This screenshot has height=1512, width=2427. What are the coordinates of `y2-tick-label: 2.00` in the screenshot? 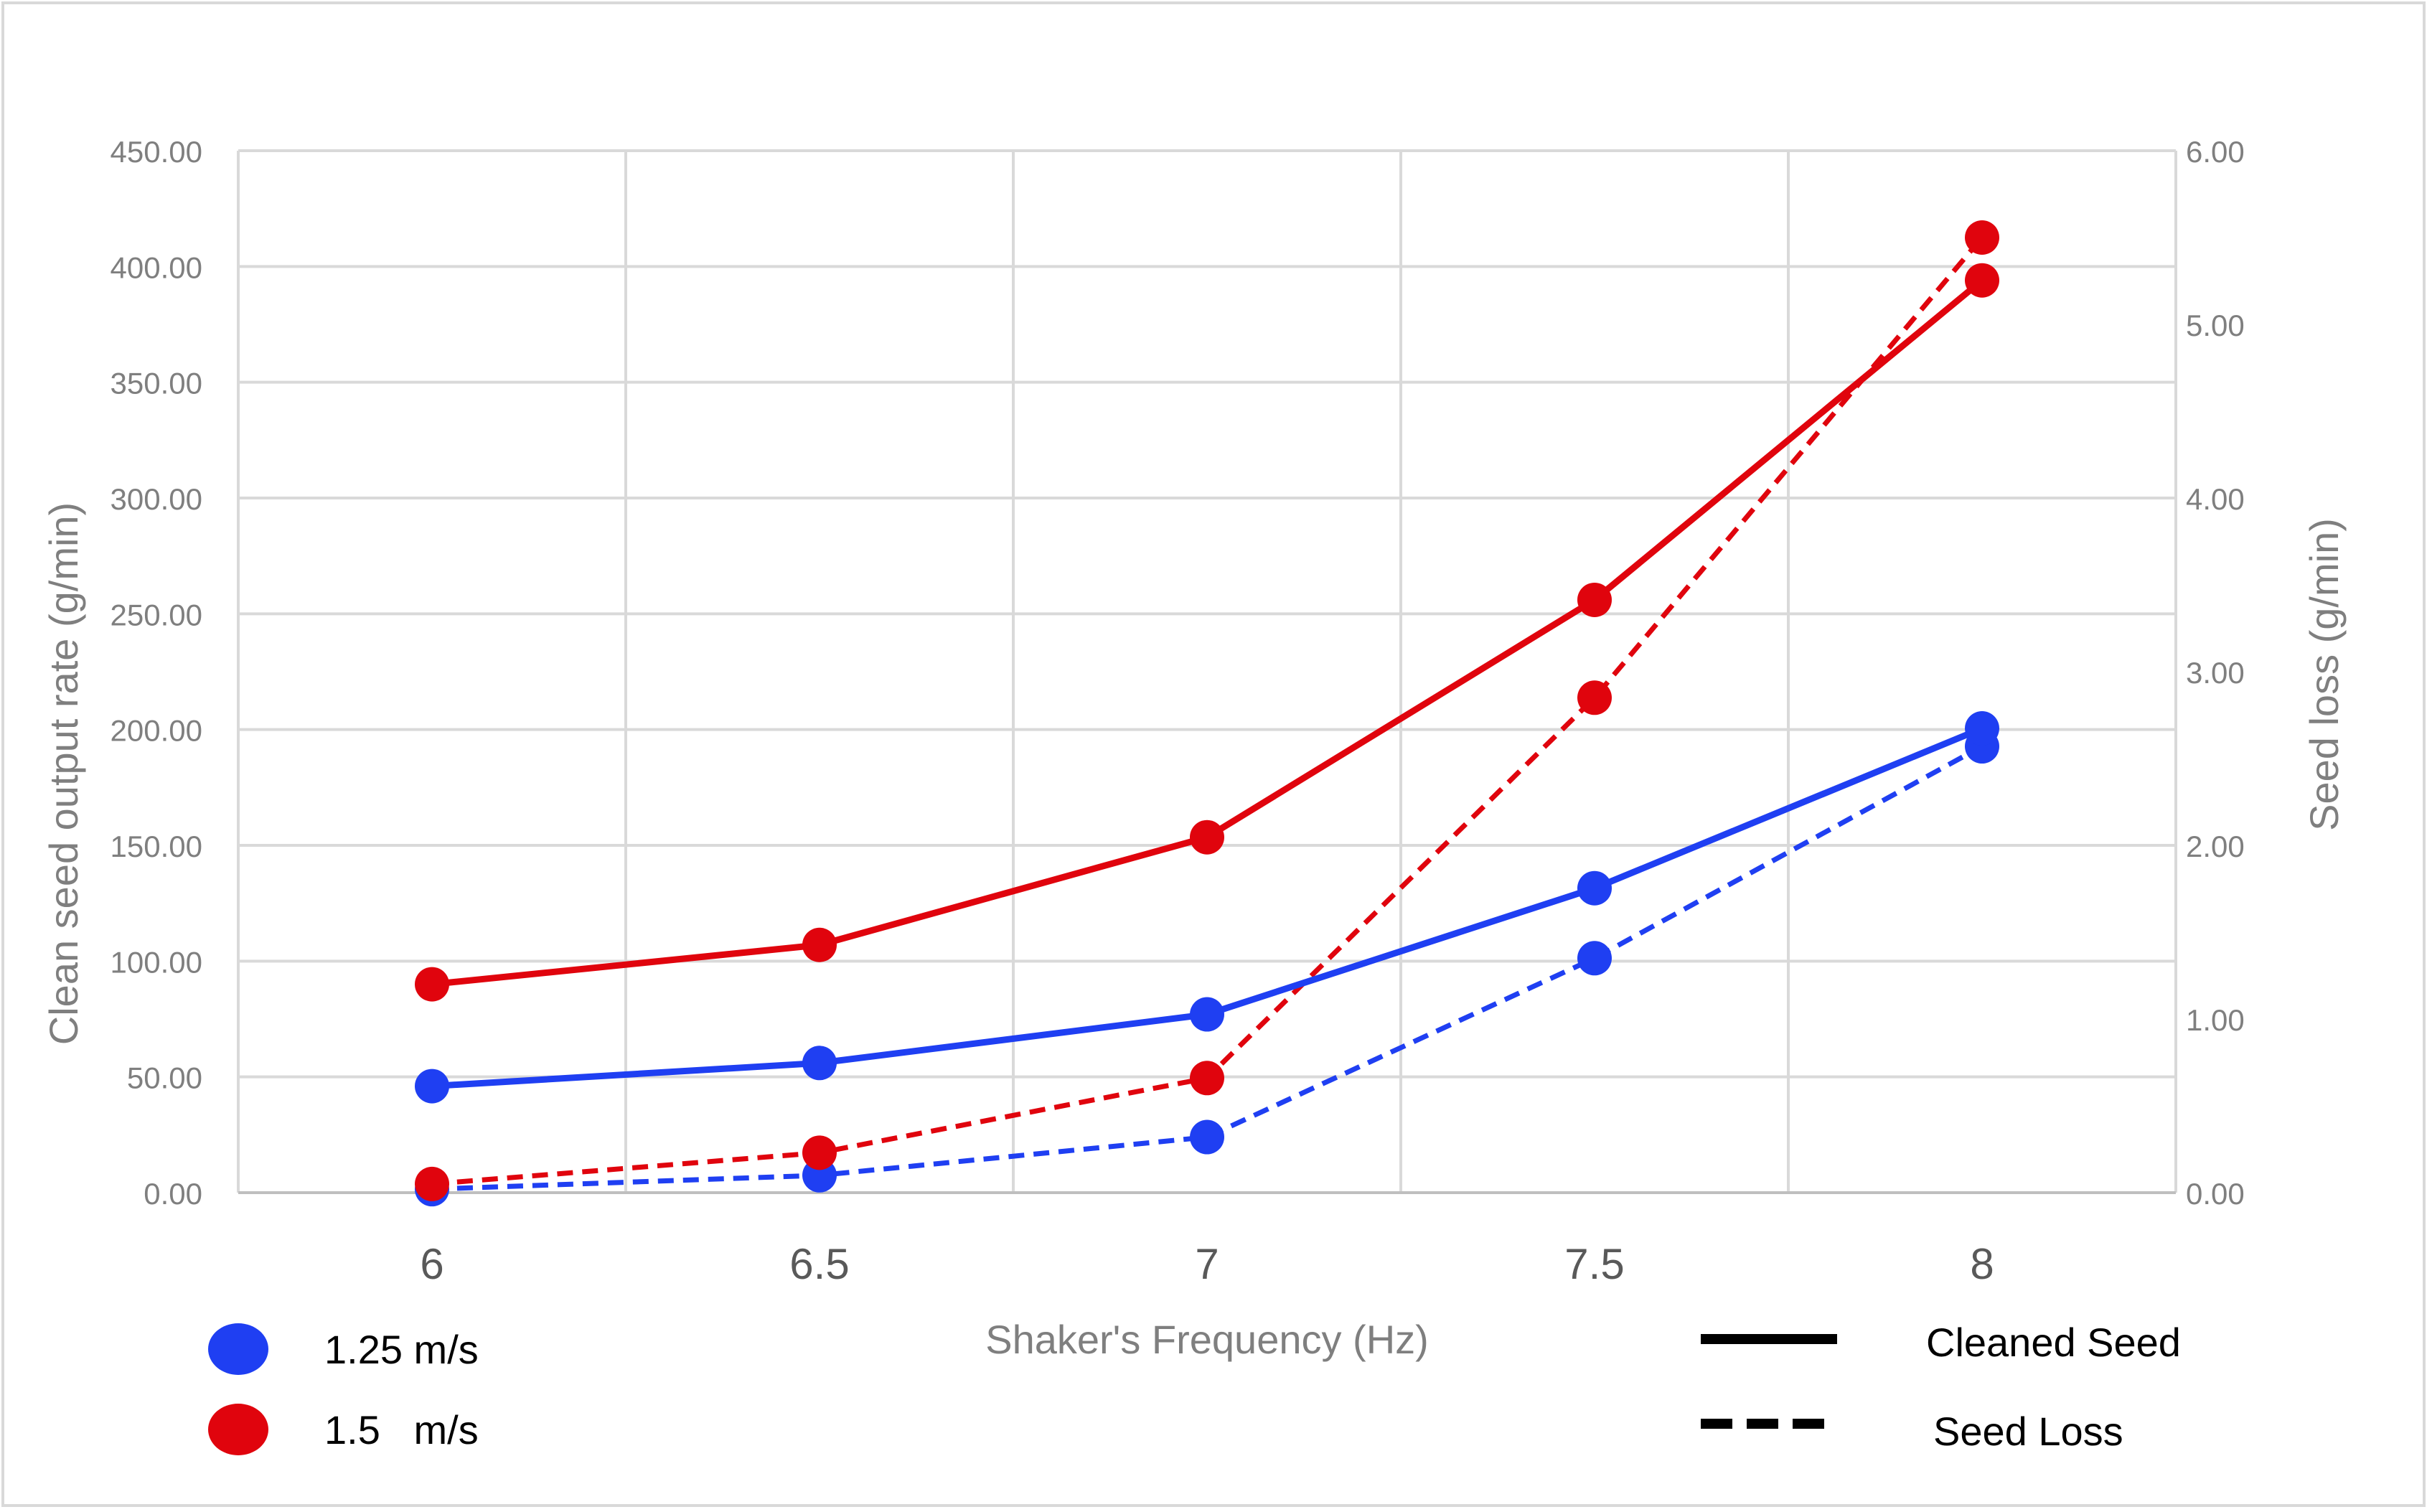 It's located at (2215, 847).